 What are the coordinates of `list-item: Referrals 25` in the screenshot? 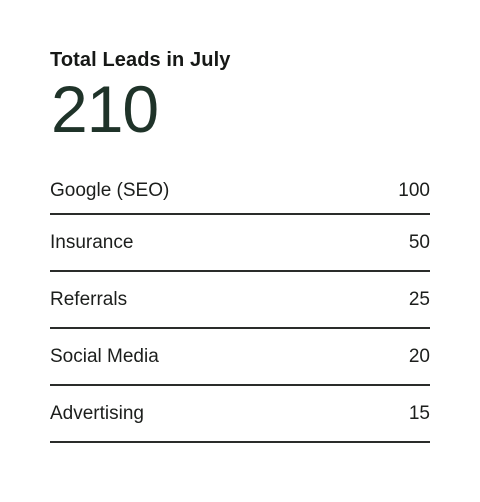 It's located at (240, 300).